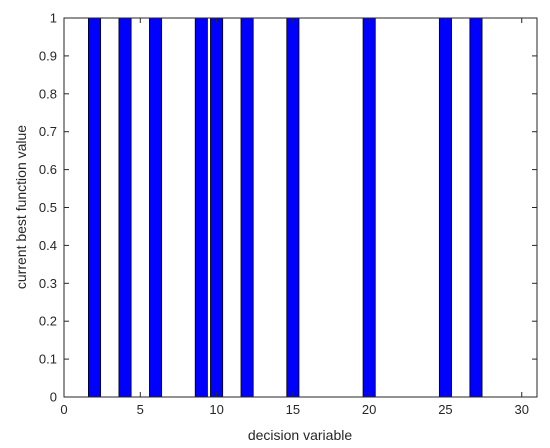  What do you see at coordinates (522, 409) in the screenshot?
I see `x-tick-label: 30` at bounding box center [522, 409].